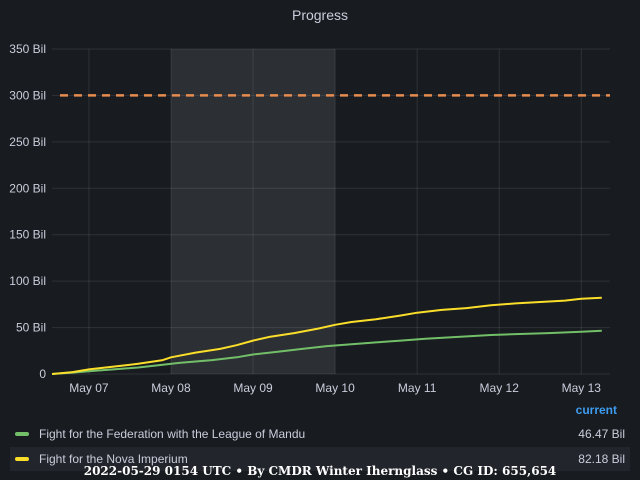 The image size is (640, 480). Describe the element at coordinates (113, 459) in the screenshot. I see `legend-label: Fight for the Nova Imperium` at that location.